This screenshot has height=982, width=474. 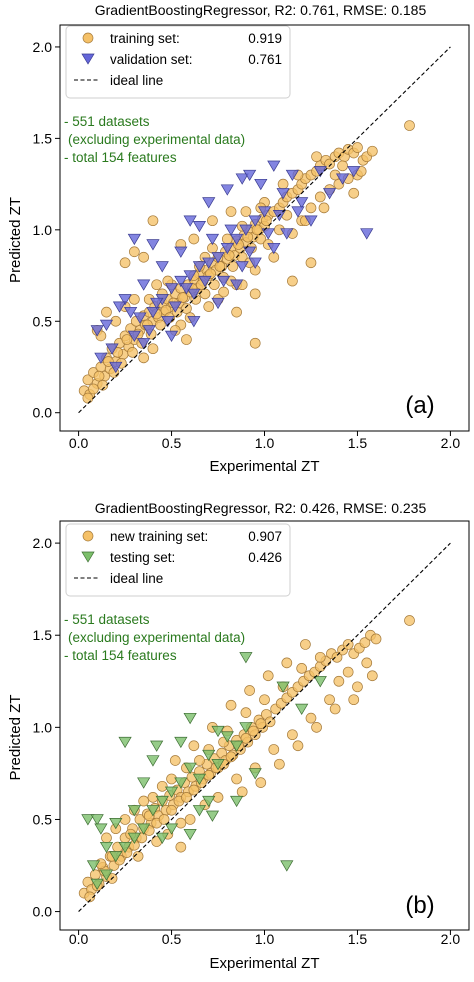 What do you see at coordinates (88, 38) in the screenshot?
I see `legend-circle-marker` at bounding box center [88, 38].